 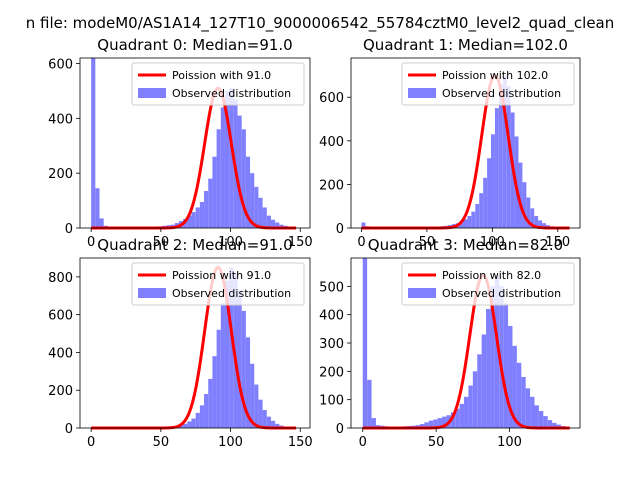 I want to click on subplot-title: Quadrant 0: Median=91.0, so click(x=194, y=45).